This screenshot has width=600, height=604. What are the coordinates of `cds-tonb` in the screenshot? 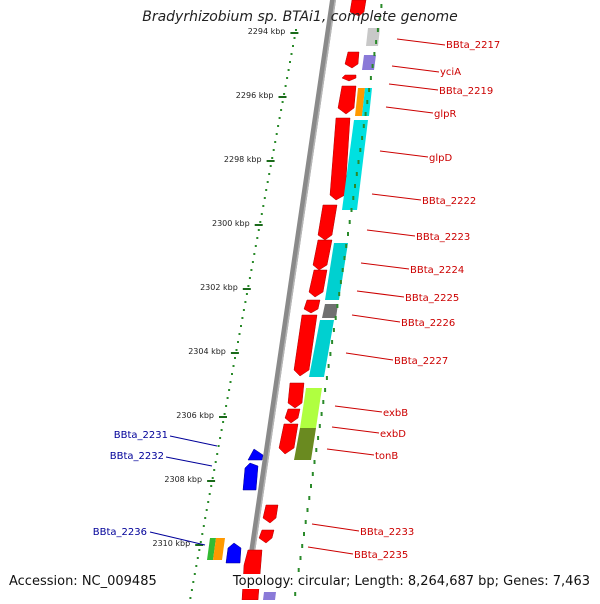 It's located at (270, 514).